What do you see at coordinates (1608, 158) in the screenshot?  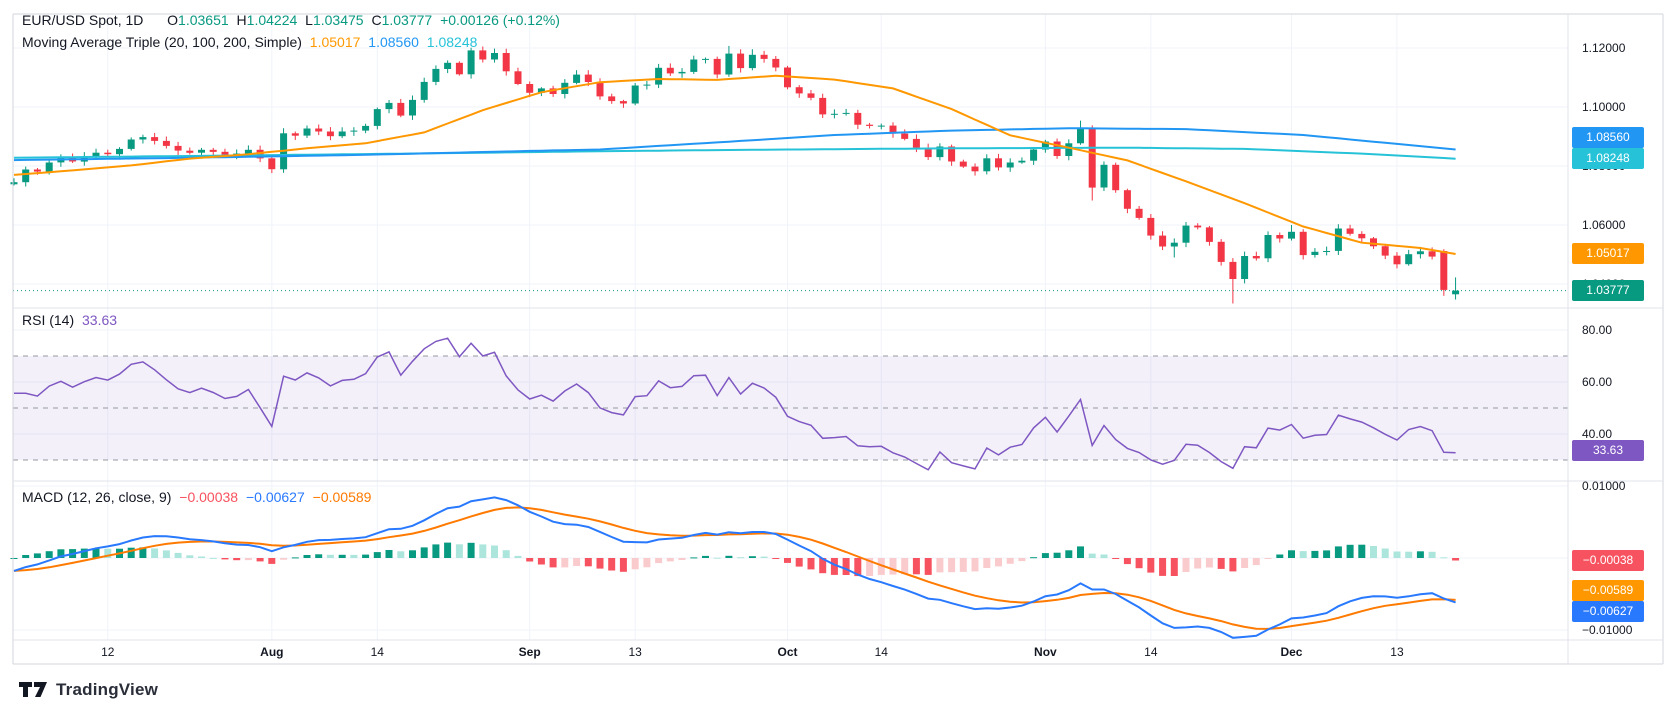 I see `price-badge-sma200: 1.08248` at bounding box center [1608, 158].